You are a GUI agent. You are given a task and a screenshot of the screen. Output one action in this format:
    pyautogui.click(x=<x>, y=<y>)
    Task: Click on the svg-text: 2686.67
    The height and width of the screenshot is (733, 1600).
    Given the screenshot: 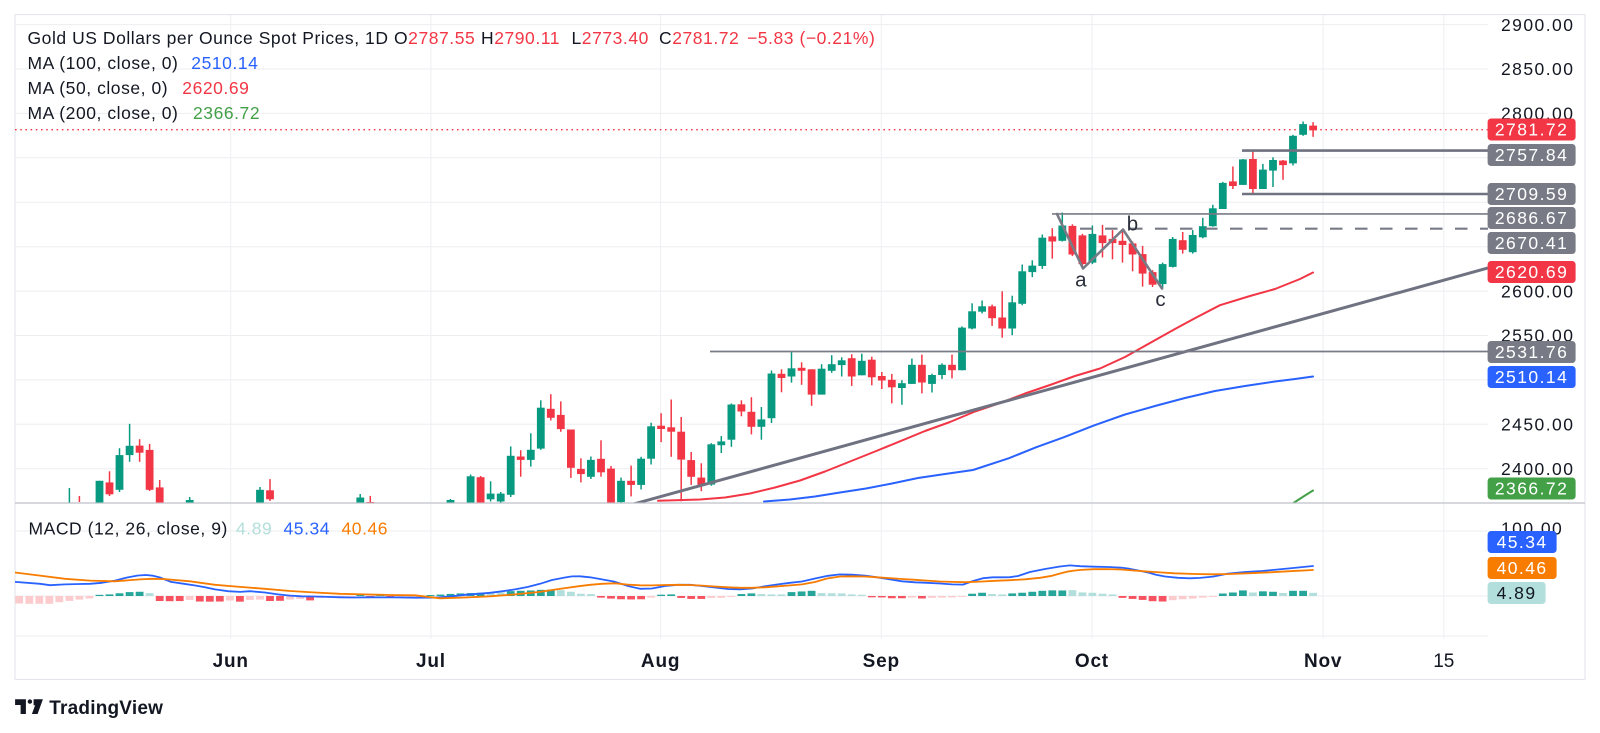 What is the action you would take?
    pyautogui.click(x=1531, y=218)
    